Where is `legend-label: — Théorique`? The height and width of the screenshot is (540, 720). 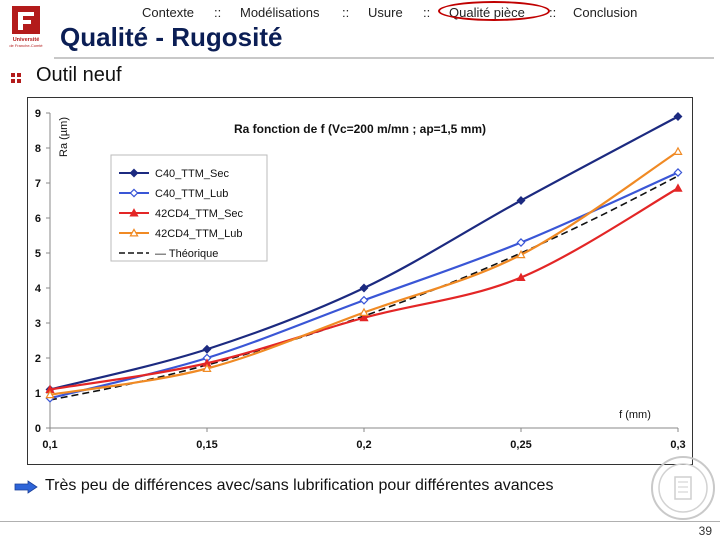
legend-label: — Théorique is located at coordinates (186, 254).